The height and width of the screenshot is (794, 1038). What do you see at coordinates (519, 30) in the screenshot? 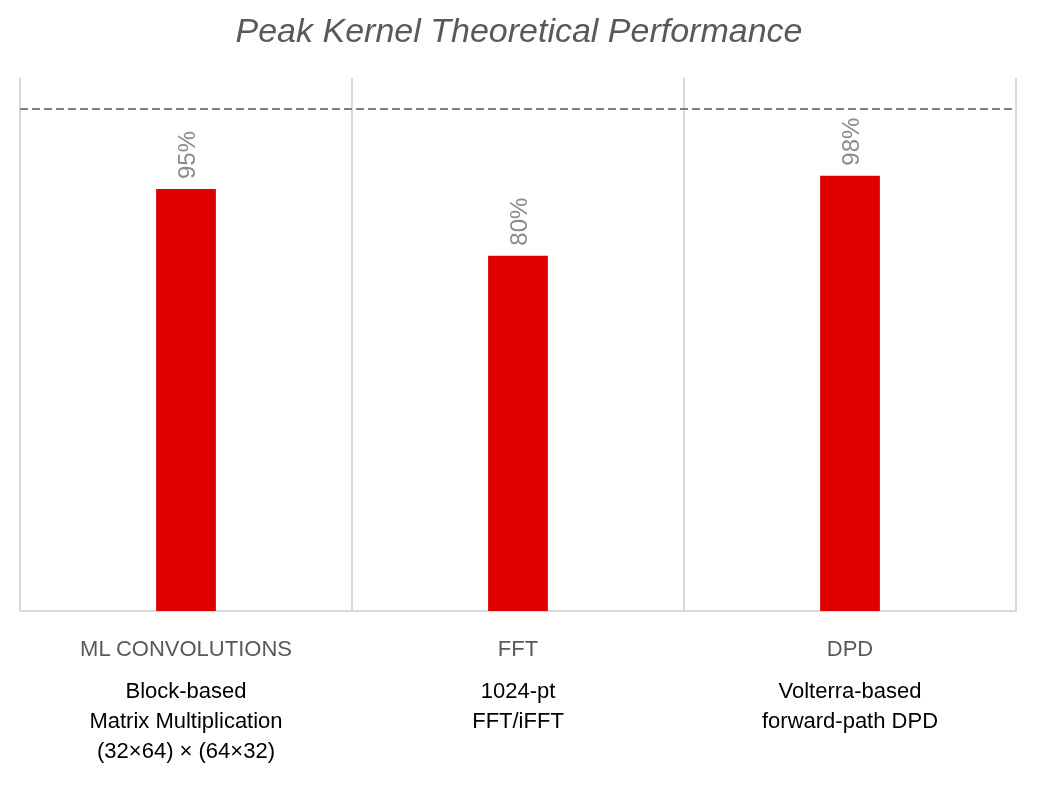
I see `chart-title: Peak Kernel Theoretical Performance` at bounding box center [519, 30].